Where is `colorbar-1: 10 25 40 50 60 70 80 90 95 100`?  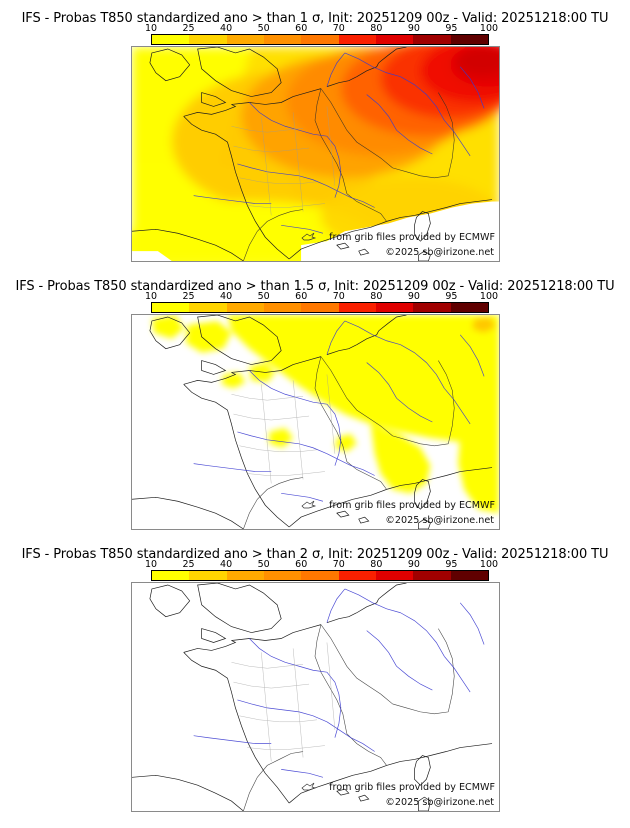 colorbar-1: 10 25 40 50 60 70 80 90 95 100 is located at coordinates (321, 34).